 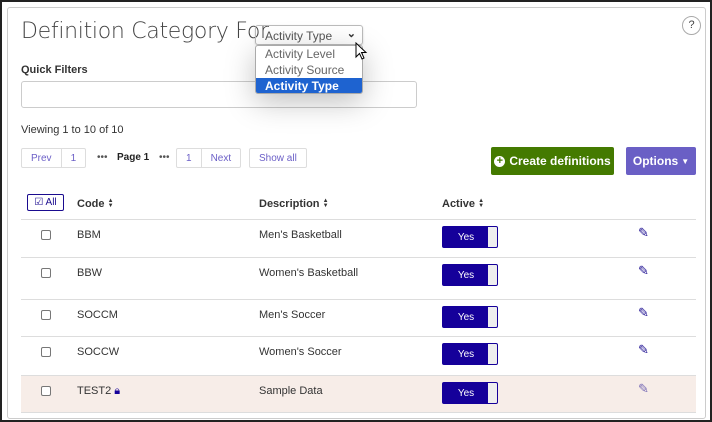 I want to click on quick-filters-label: Quick Filters, so click(x=54, y=70).